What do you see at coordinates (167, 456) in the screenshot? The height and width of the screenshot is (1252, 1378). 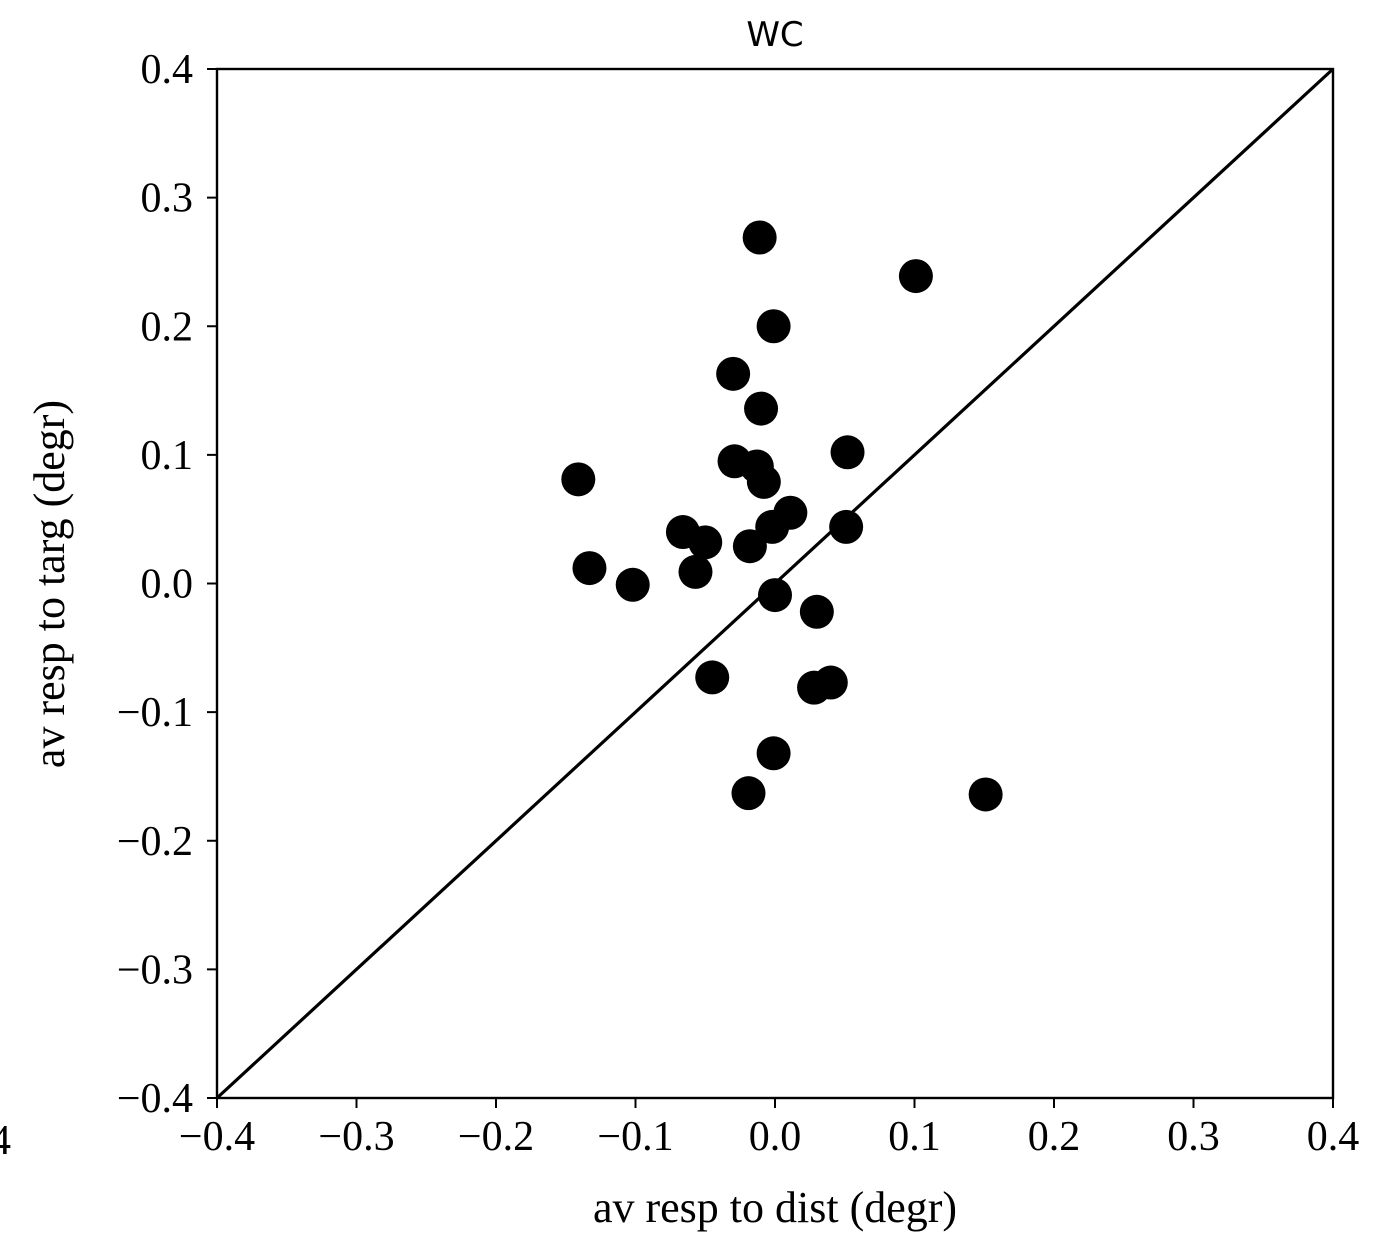 I see `y-tick-label: 0.1` at bounding box center [167, 456].